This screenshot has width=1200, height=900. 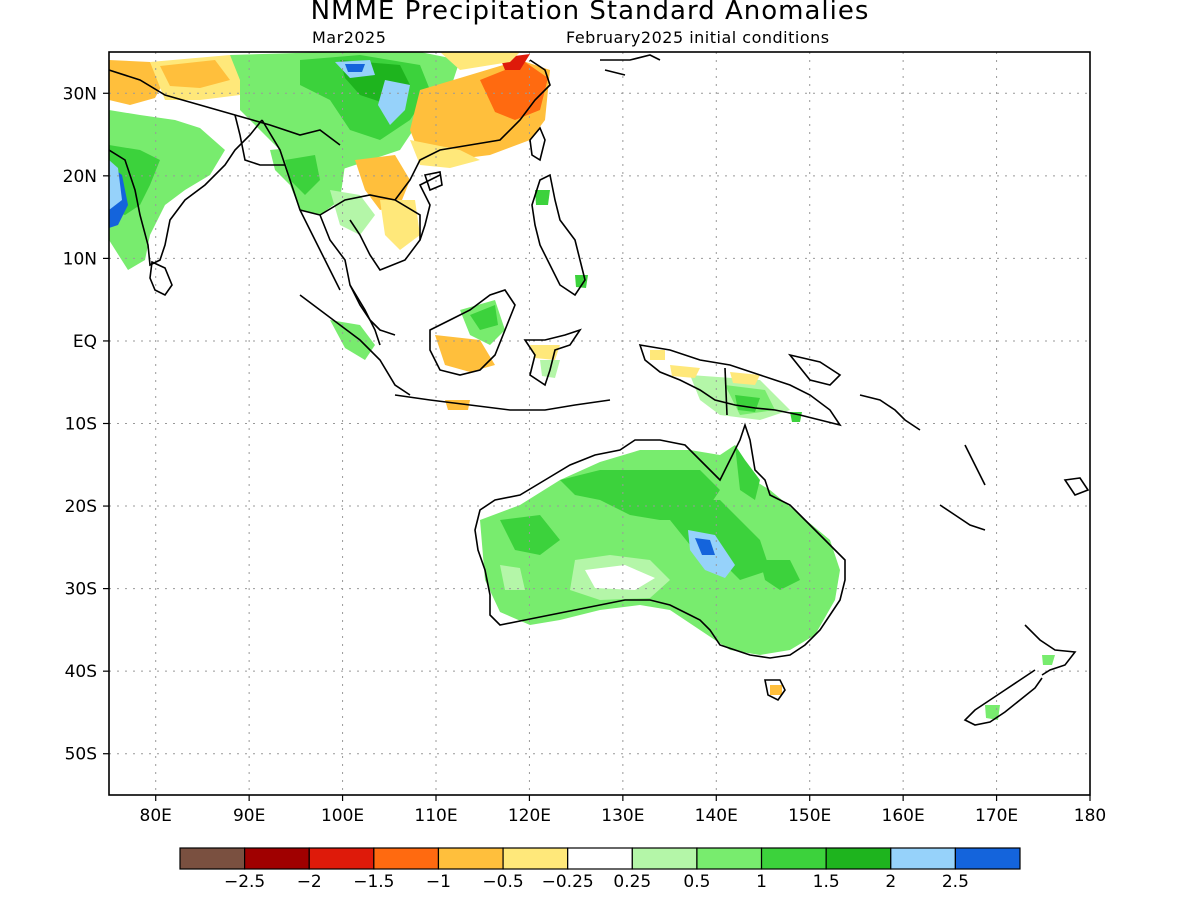 What do you see at coordinates (776, 690) in the screenshot?
I see `tasmania-orange` at bounding box center [776, 690].